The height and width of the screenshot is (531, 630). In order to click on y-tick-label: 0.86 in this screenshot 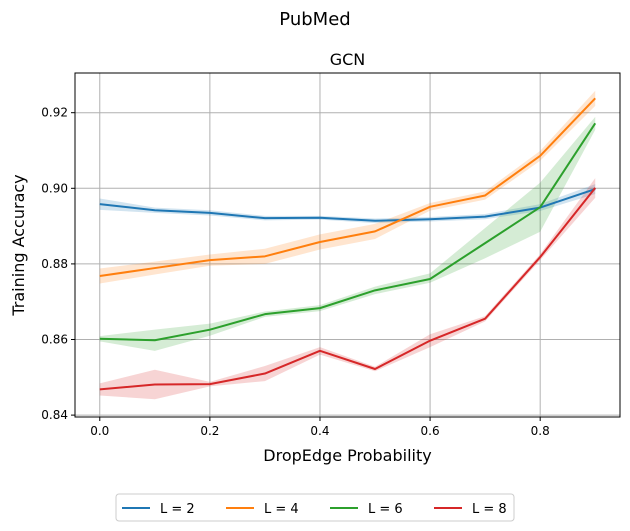, I will do `click(54, 340)`.